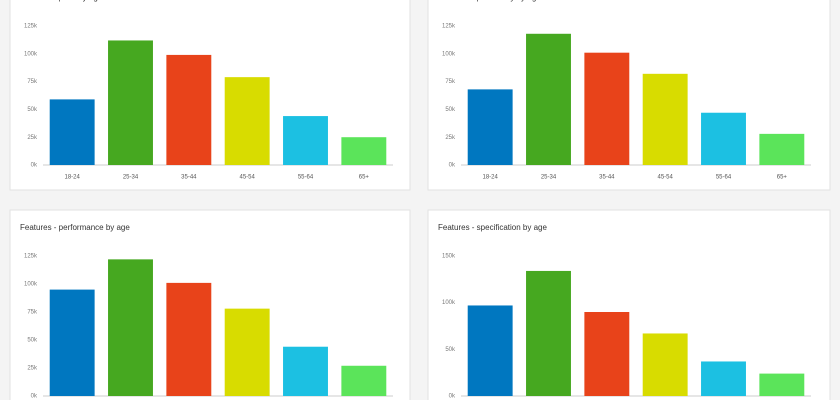 Image resolution: width=840 pixels, height=400 pixels. What do you see at coordinates (61, 1) in the screenshot?
I see `chart-title: Features - price by age` at bounding box center [61, 1].